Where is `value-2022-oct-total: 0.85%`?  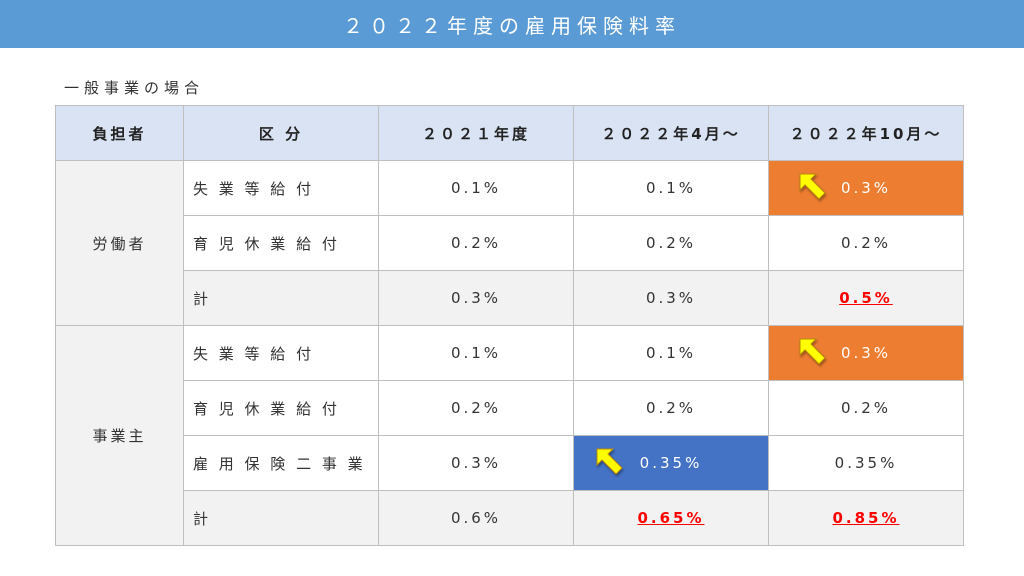
value-2022-oct-total: 0.85% is located at coordinates (866, 518).